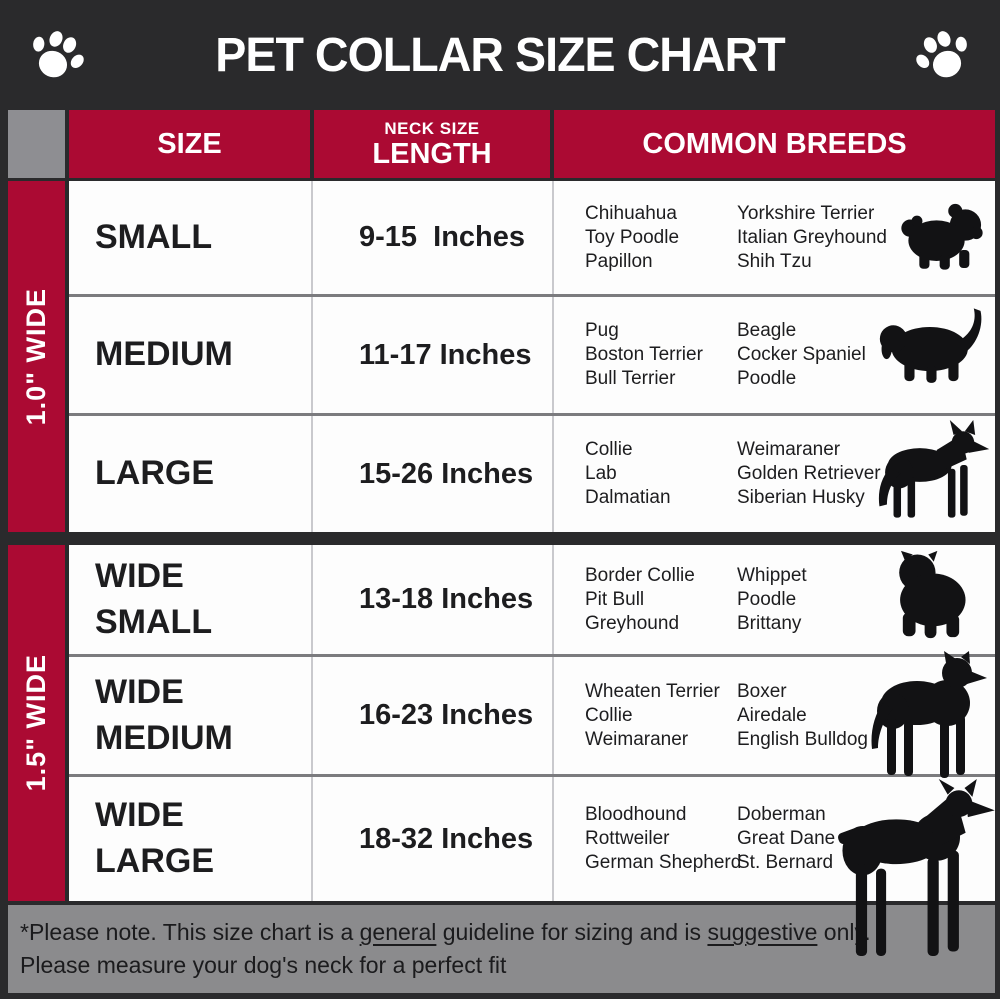  I want to click on beagle-silhouette-icon, so click(934, 346).